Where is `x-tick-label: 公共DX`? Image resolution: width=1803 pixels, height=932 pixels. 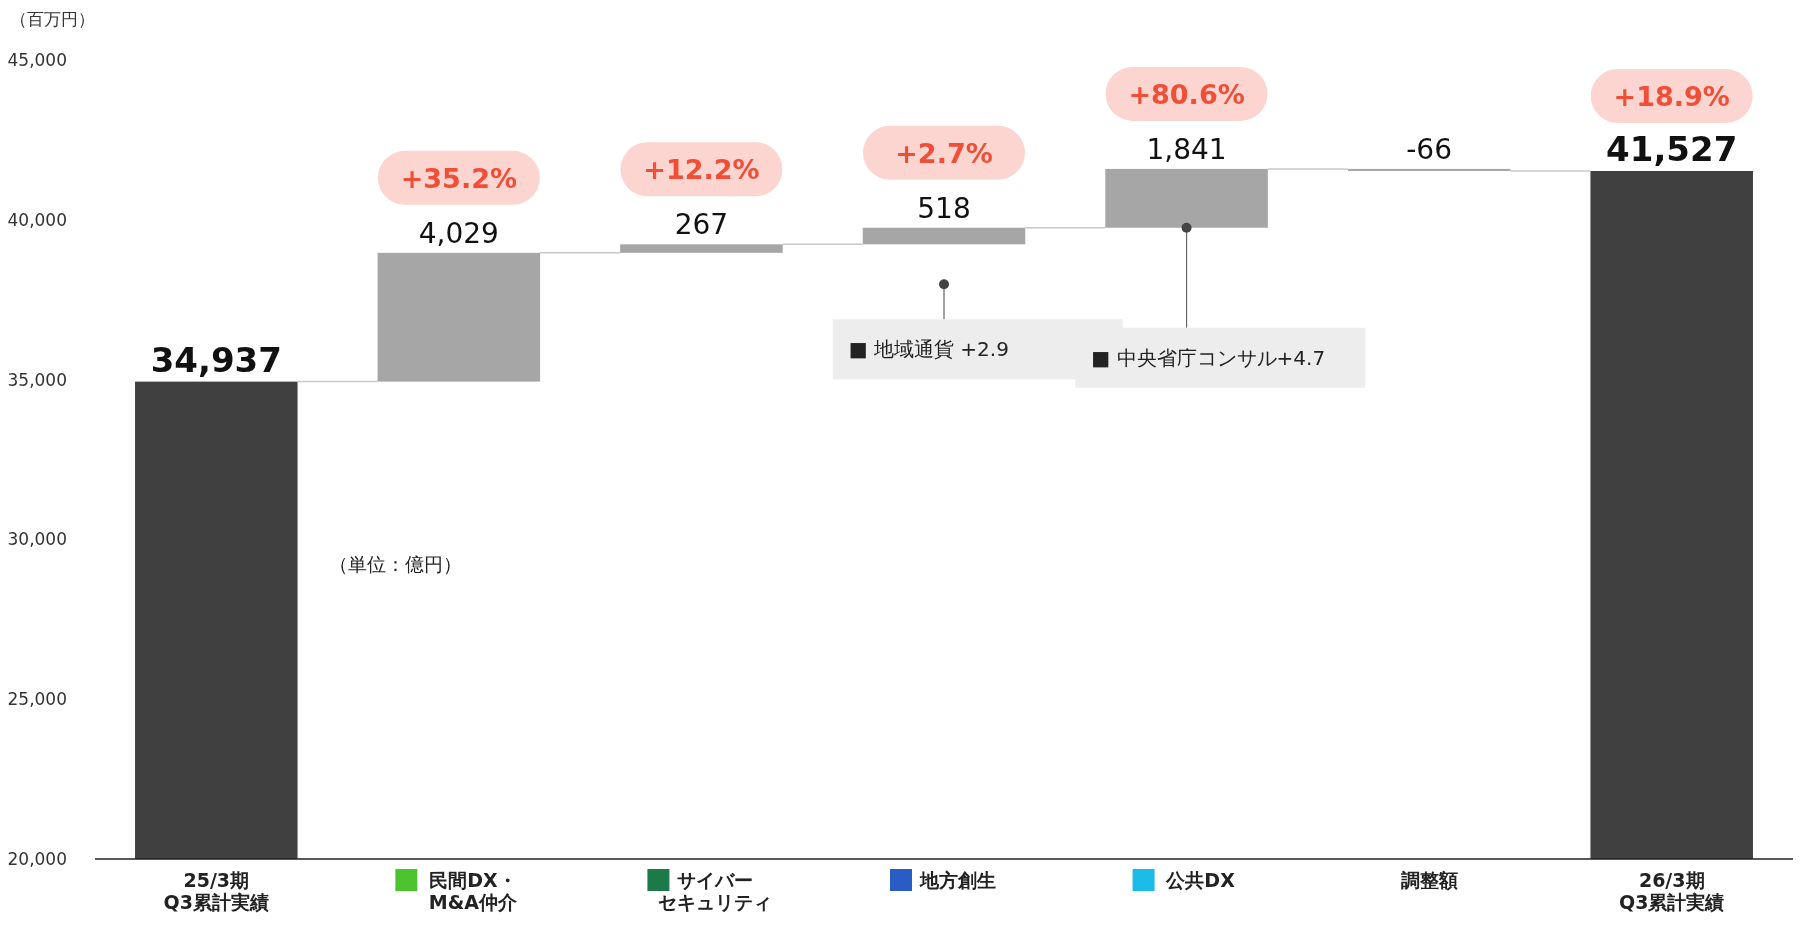
x-tick-label: 公共DX is located at coordinates (1200, 880).